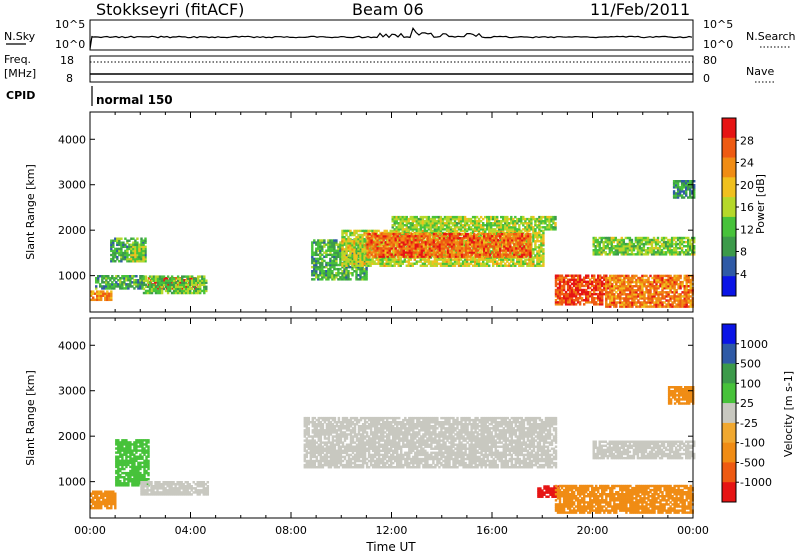  Describe the element at coordinates (749, 423) in the screenshot. I see `colorbar-tick-label: -25` at that location.